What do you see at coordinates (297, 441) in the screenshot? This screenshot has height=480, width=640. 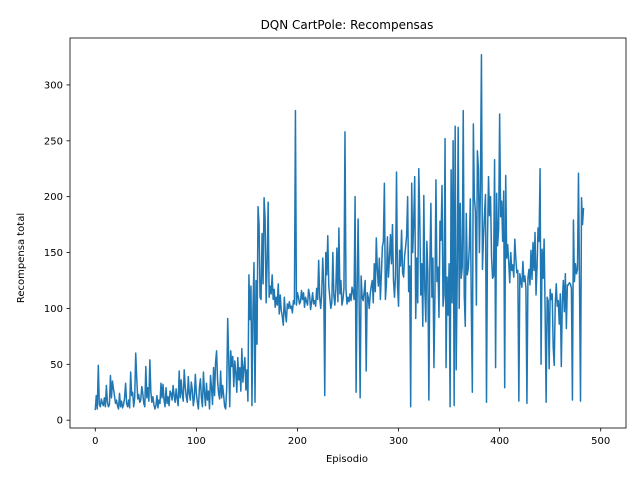 I see `x-tick-label: 200` at bounding box center [297, 441].